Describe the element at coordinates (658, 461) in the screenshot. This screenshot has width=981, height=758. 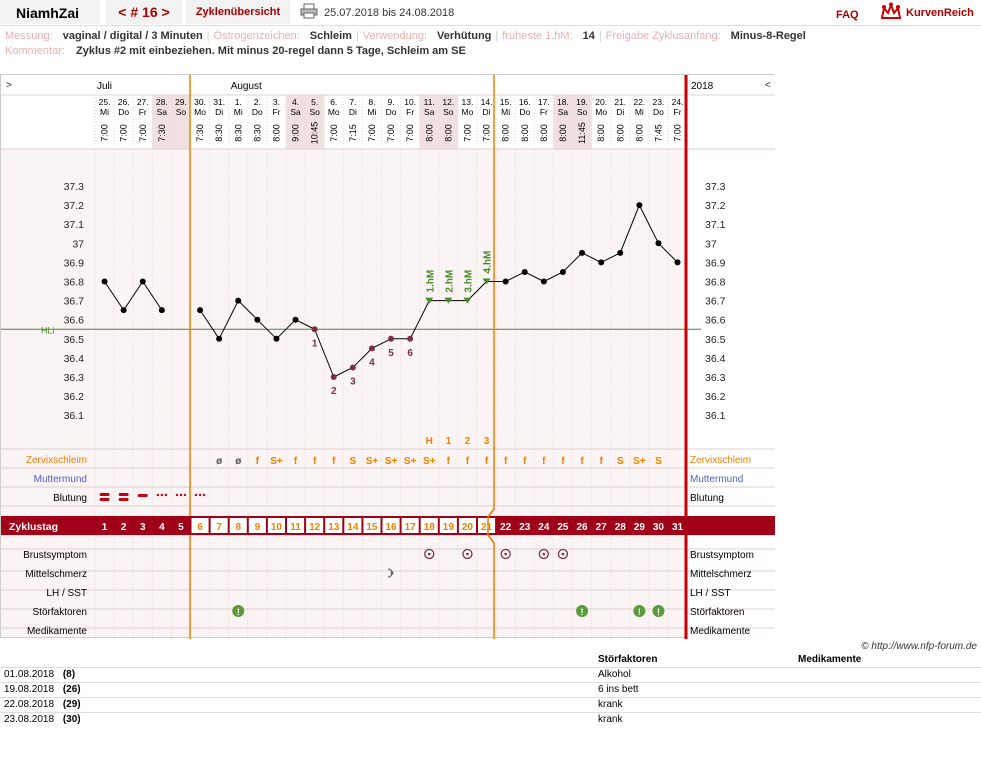
I see `zervix-value: S` at that location.